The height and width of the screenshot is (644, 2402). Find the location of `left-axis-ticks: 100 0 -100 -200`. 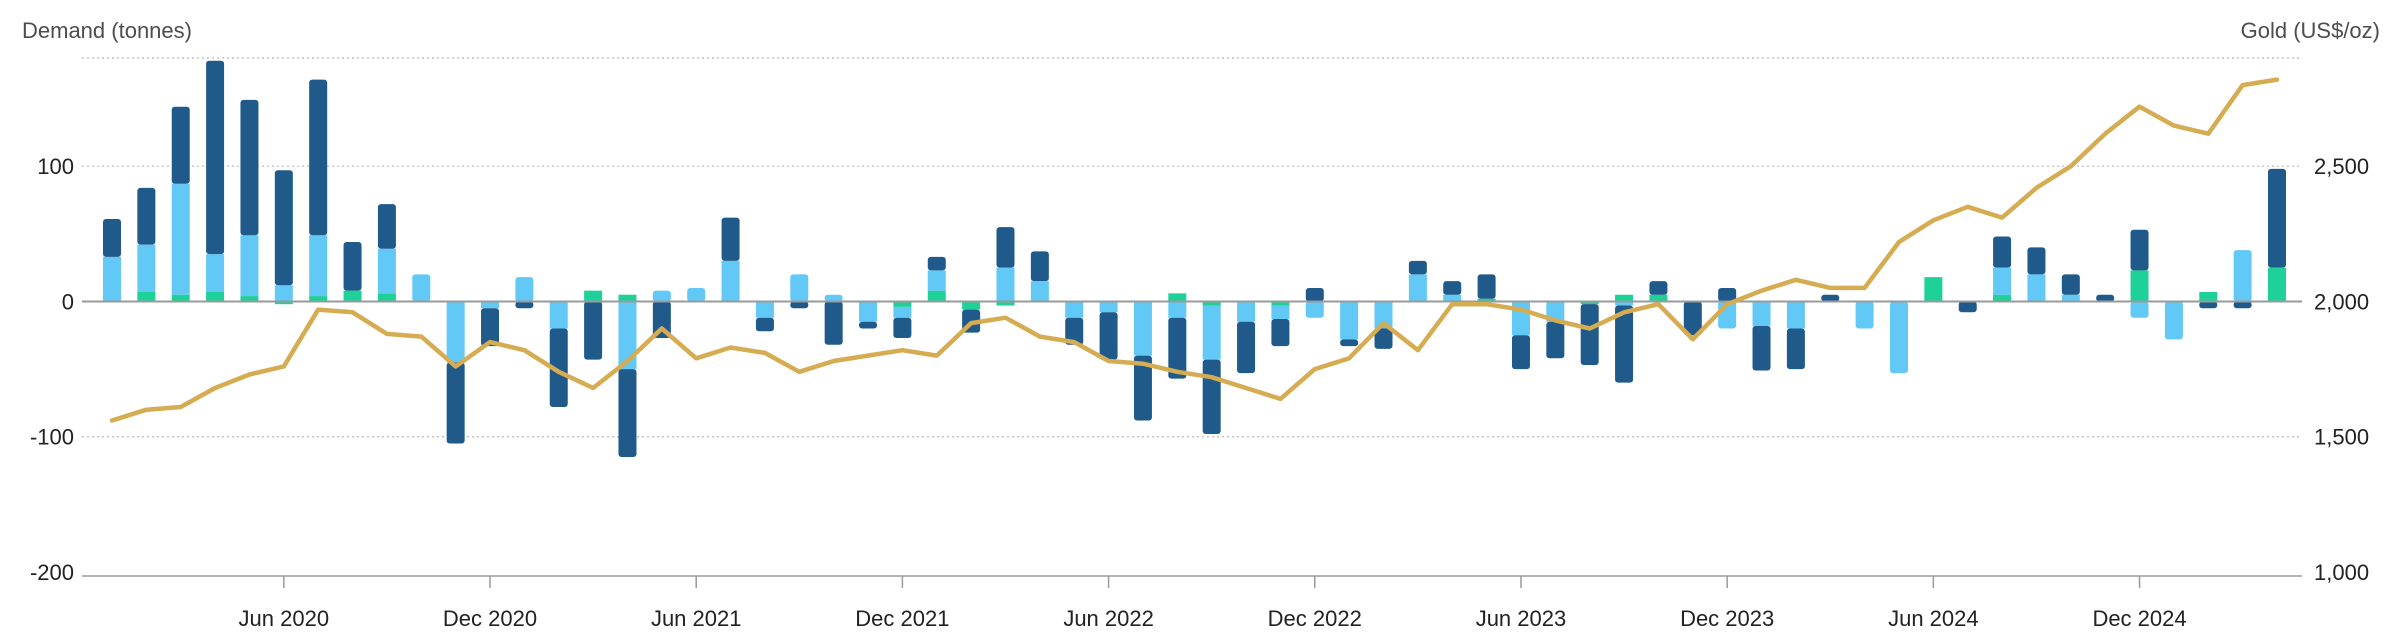

left-axis-ticks: 100 0 -100 -200 is located at coordinates (52, 369).